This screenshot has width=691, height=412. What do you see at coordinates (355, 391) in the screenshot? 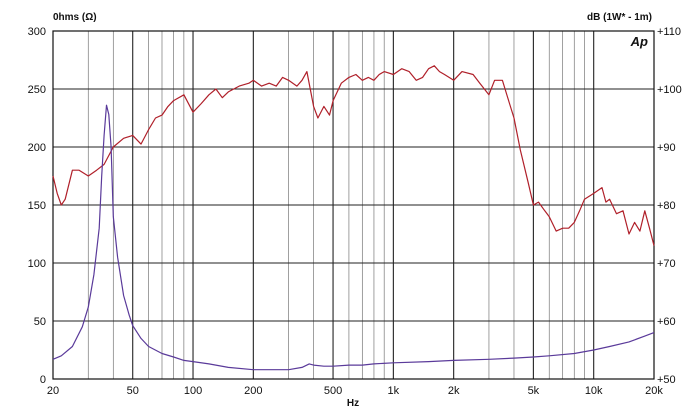
I see `x-tick-labels: 20 50 100 200 500 1k 2k 5k 10k 20k` at bounding box center [355, 391].